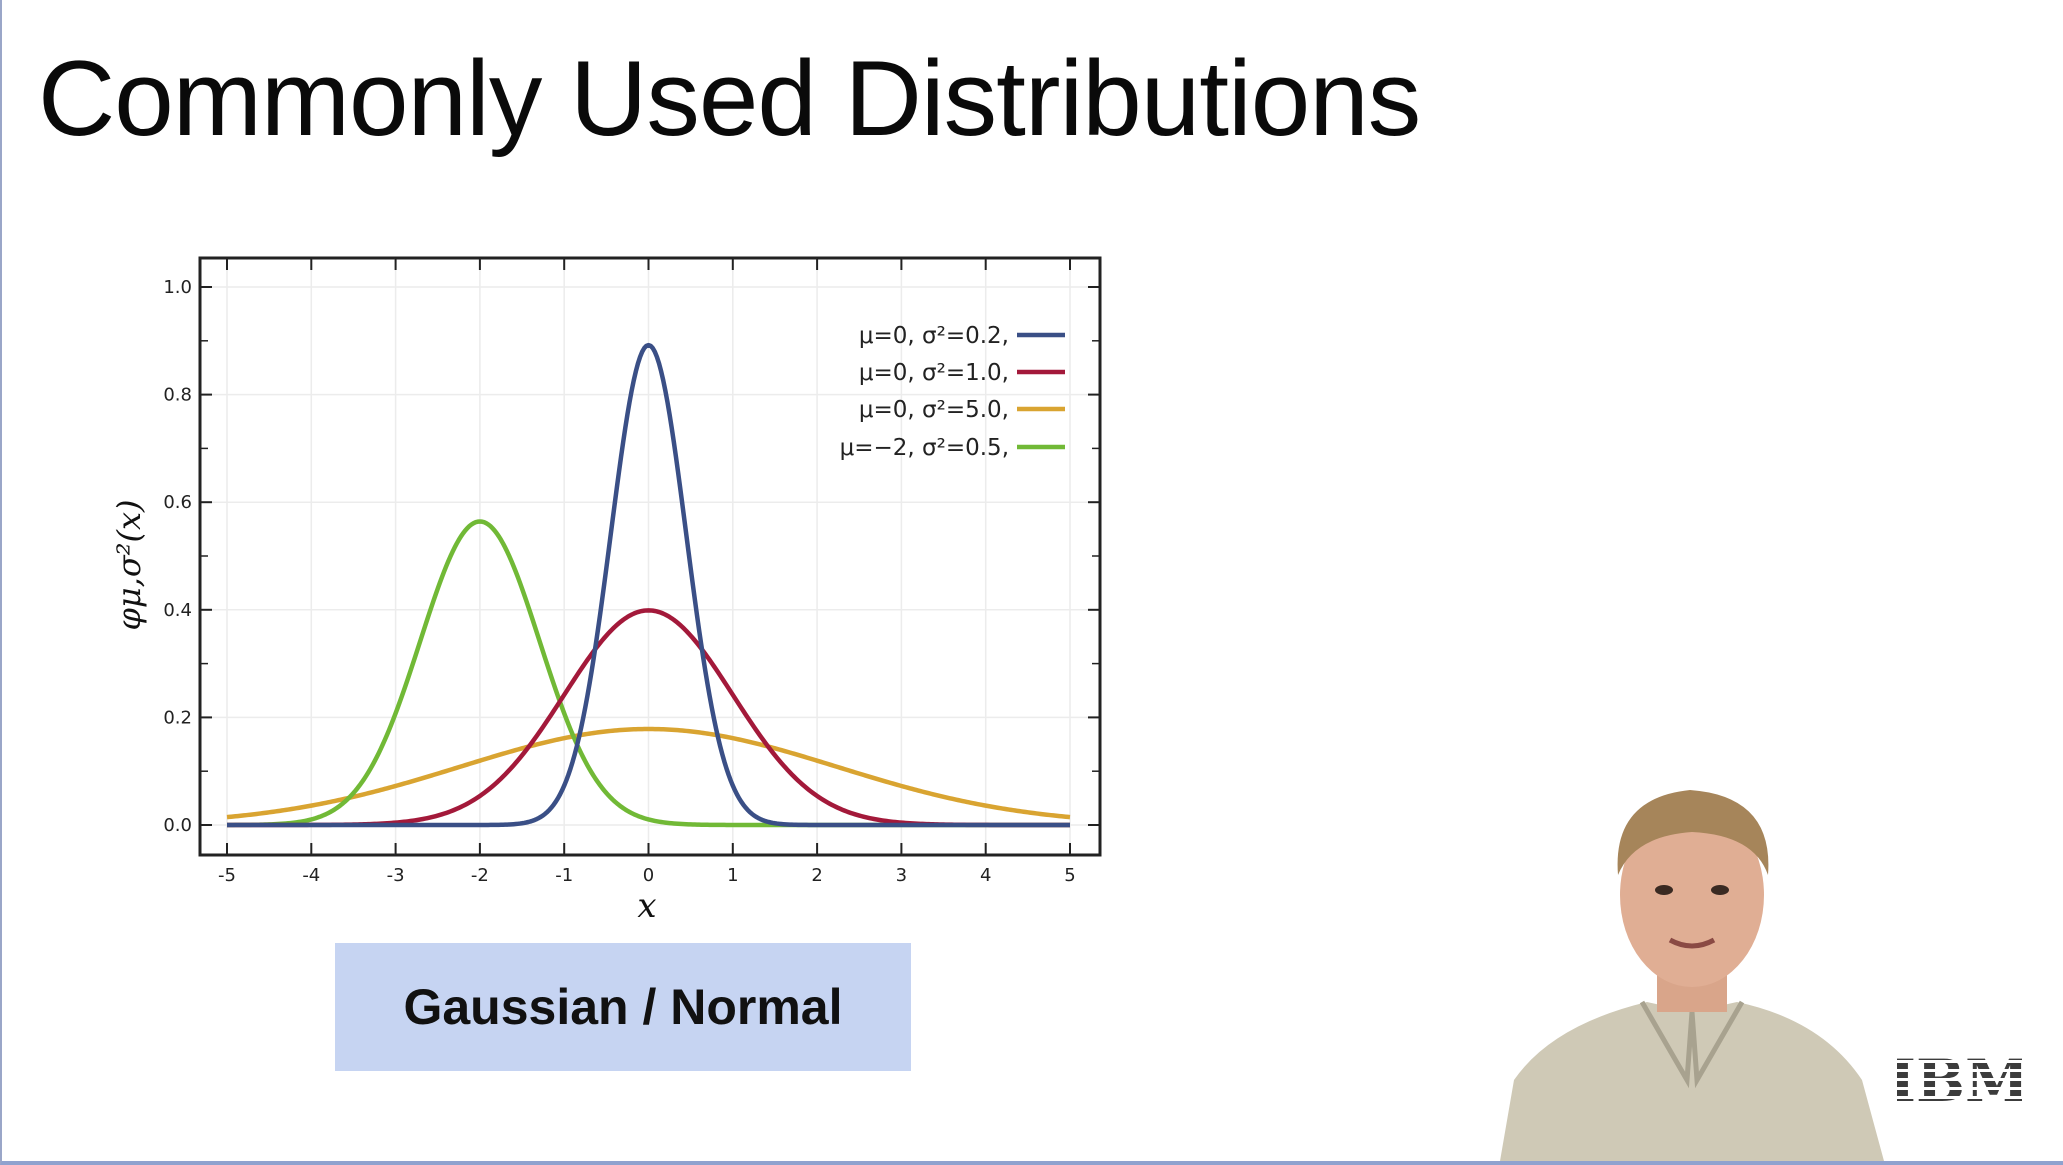 This screenshot has width=2063, height=1165. Describe the element at coordinates (646, 906) in the screenshot. I see `x-axis-label: x` at that location.